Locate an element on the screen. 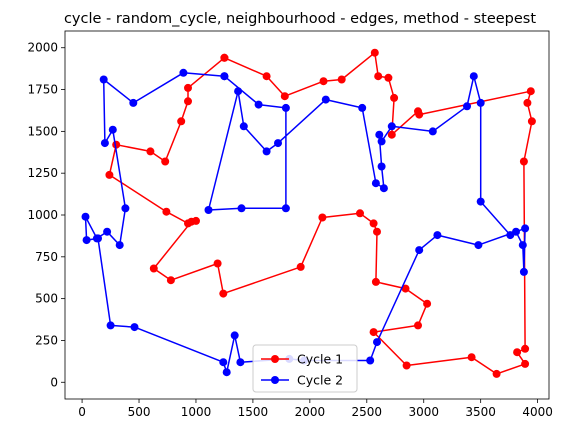 This screenshot has height=435, width=583. y-tick-label: 1250 is located at coordinates (42, 173).